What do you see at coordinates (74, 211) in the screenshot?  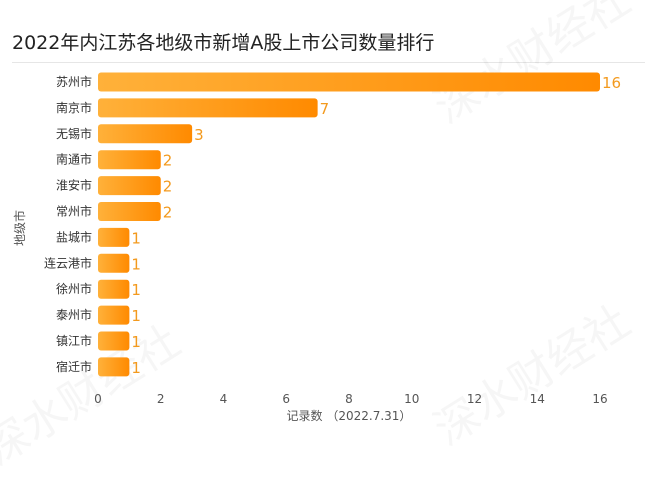 I see `category-label: 常州市` at bounding box center [74, 211].